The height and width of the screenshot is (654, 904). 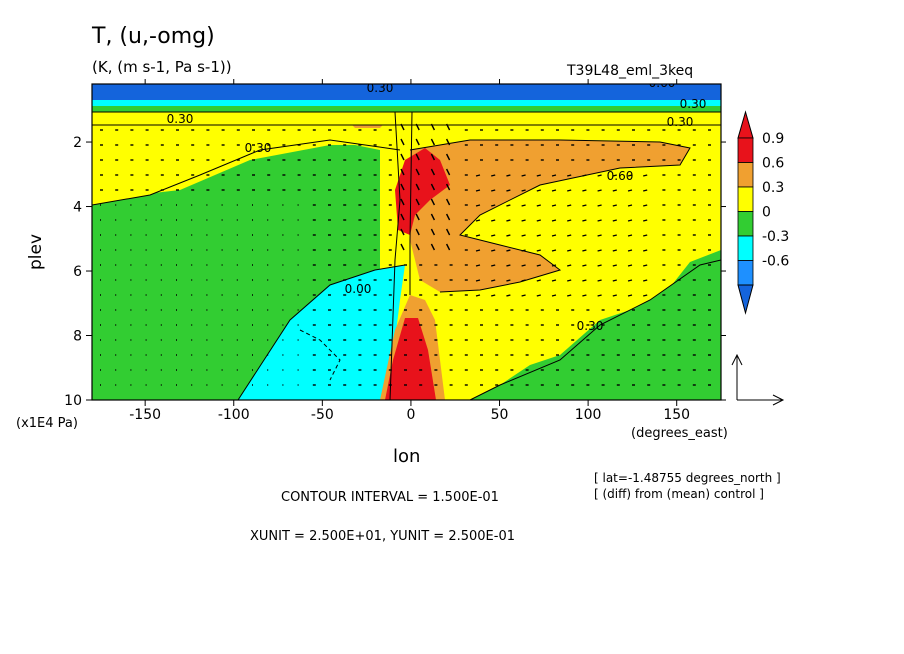 What do you see at coordinates (390, 497) in the screenshot?
I see `contour-interval: CONTOUR INTERVAL = 1.500E-01` at bounding box center [390, 497].